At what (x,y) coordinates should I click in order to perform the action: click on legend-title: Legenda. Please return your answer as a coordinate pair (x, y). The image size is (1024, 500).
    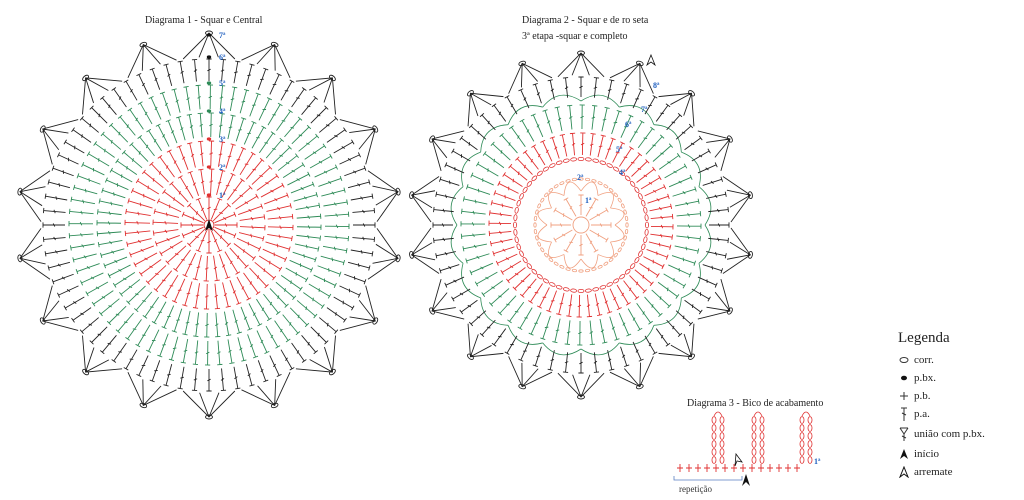
    Looking at the image, I should click on (924, 338).